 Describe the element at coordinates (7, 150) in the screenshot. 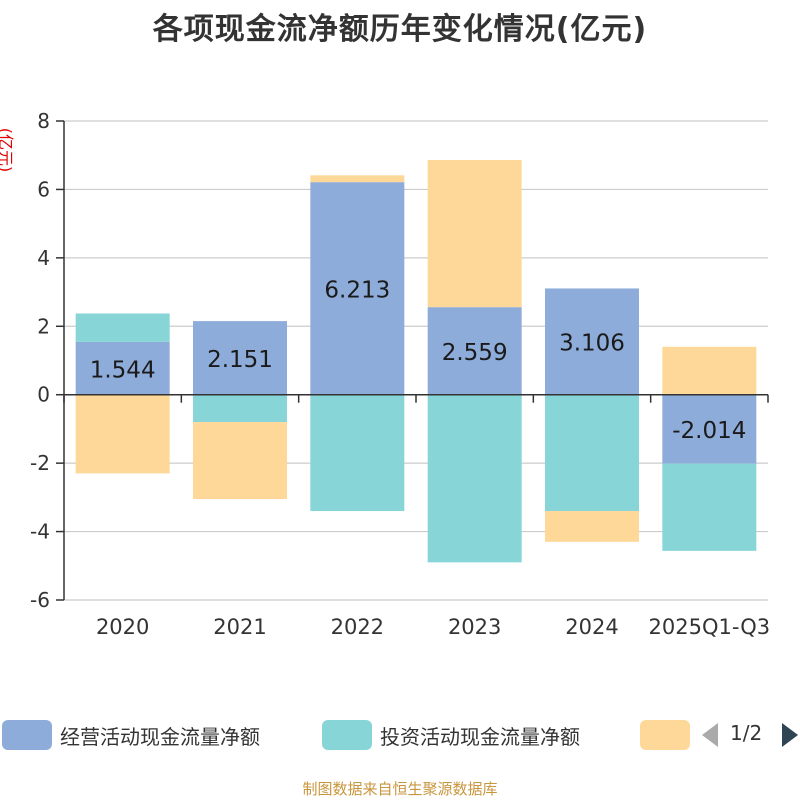

I see `y-axis-unit: (亿元)` at that location.